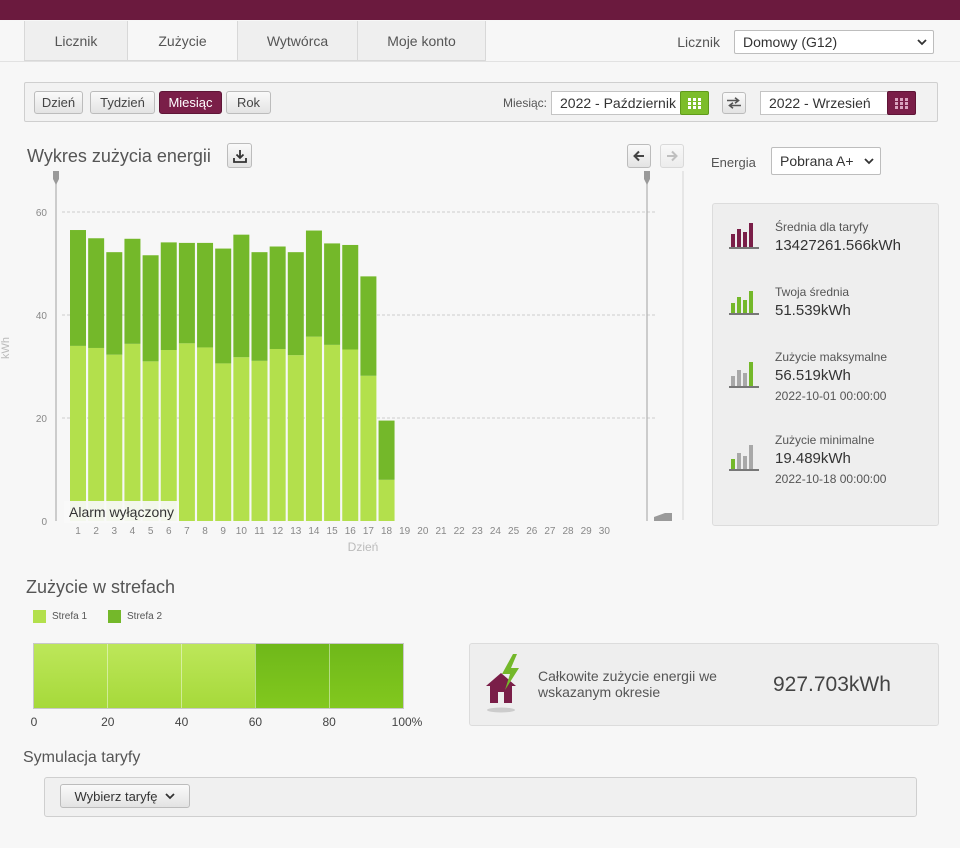 The width and height of the screenshot is (960, 848). I want to click on period-week-button: Tydzień, so click(122, 102).